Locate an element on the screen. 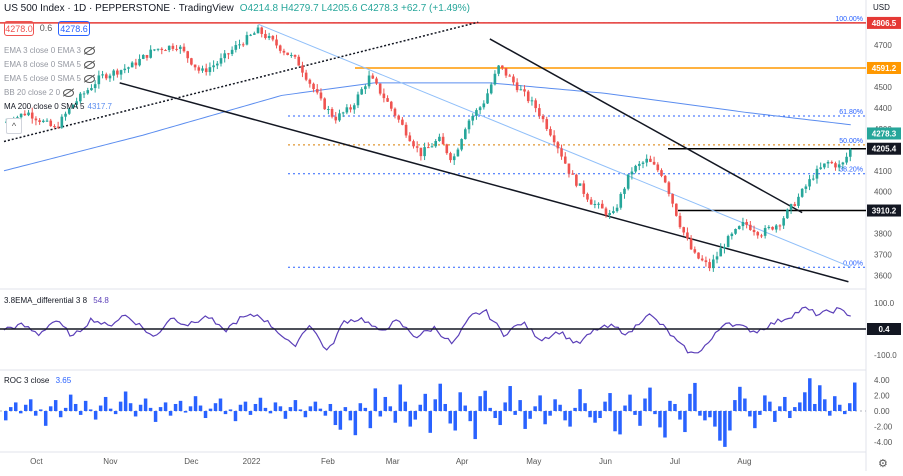  last-price-label: 4278.3 is located at coordinates (884, 133).